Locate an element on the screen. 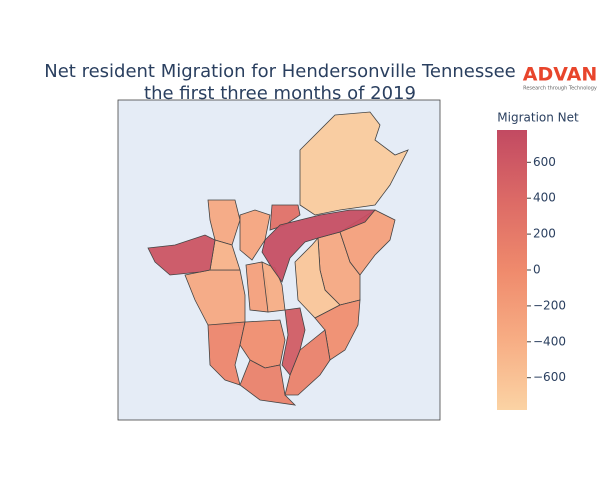 The height and width of the screenshot is (504, 600). colorbar-tick-label: 200 is located at coordinates (544, 234).